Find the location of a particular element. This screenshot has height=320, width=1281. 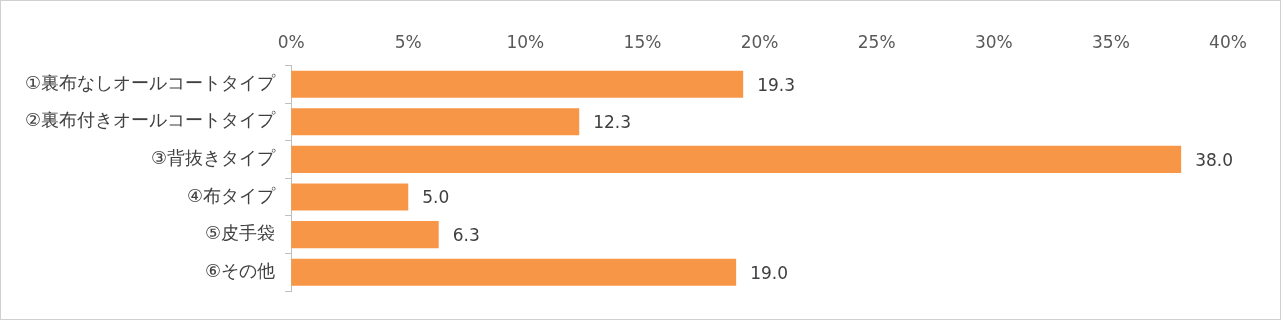

data-label: 19.3 is located at coordinates (776, 84).